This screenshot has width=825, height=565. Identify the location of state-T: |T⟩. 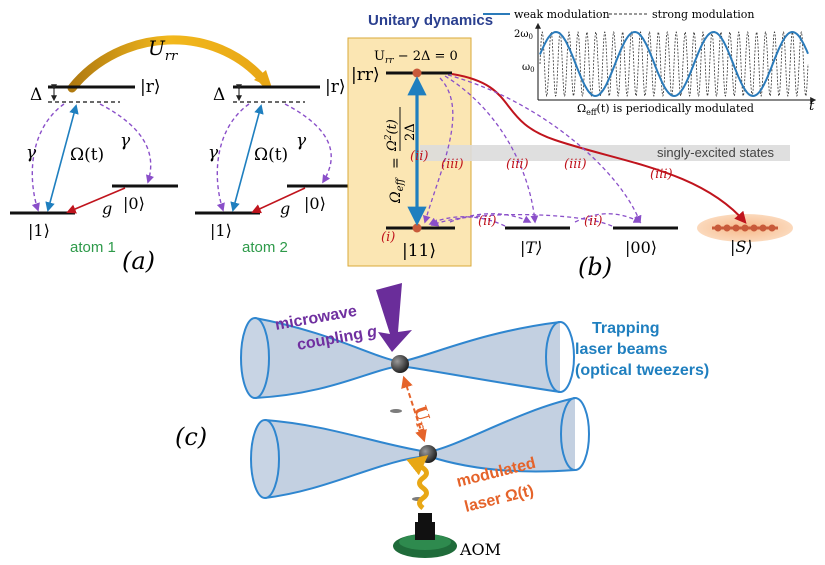
(531, 247).